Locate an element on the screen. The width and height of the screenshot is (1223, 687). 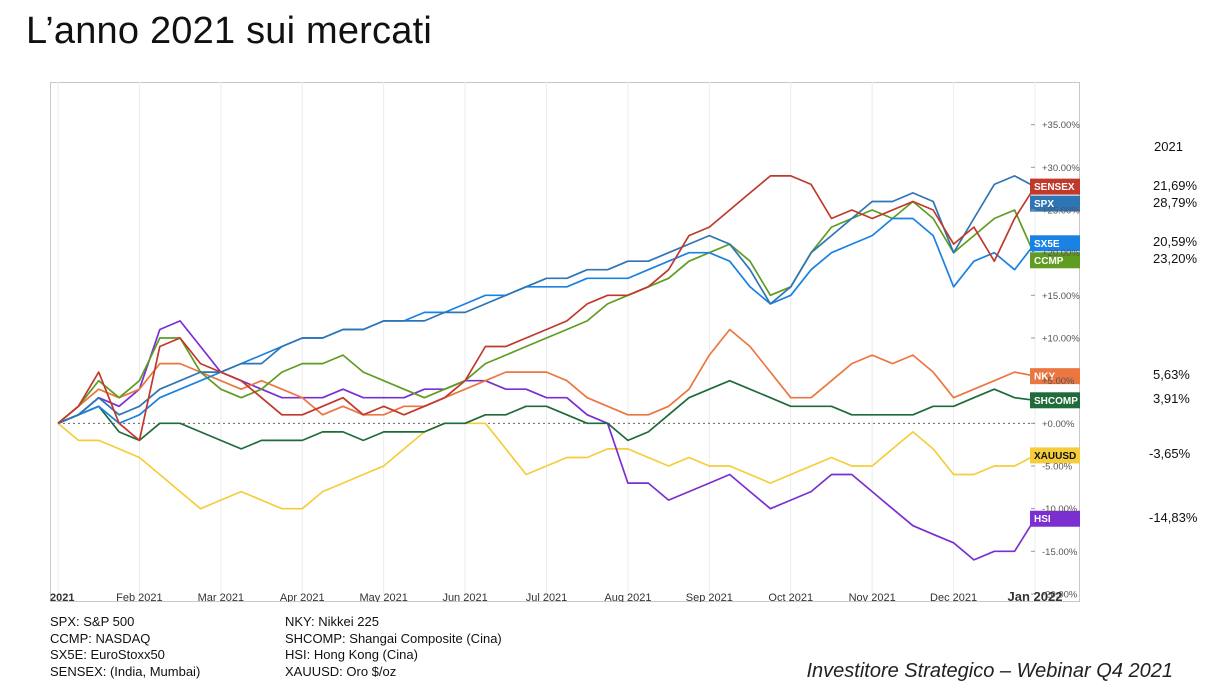
legend-item-sx5e: SX5E: EuroStoxx50 is located at coordinates (107, 654).